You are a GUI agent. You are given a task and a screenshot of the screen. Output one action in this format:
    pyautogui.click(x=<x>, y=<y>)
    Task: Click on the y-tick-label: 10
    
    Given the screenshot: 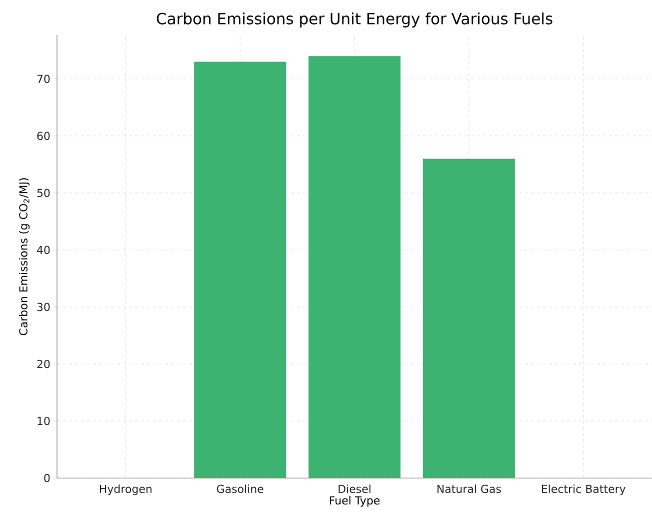 What is the action you would take?
    pyautogui.click(x=44, y=421)
    